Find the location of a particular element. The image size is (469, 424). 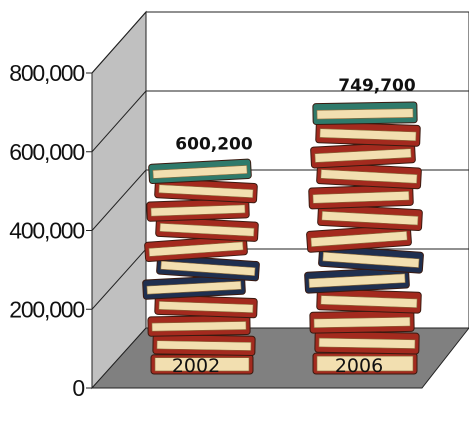

data-label: 749,700 is located at coordinates (377, 86).